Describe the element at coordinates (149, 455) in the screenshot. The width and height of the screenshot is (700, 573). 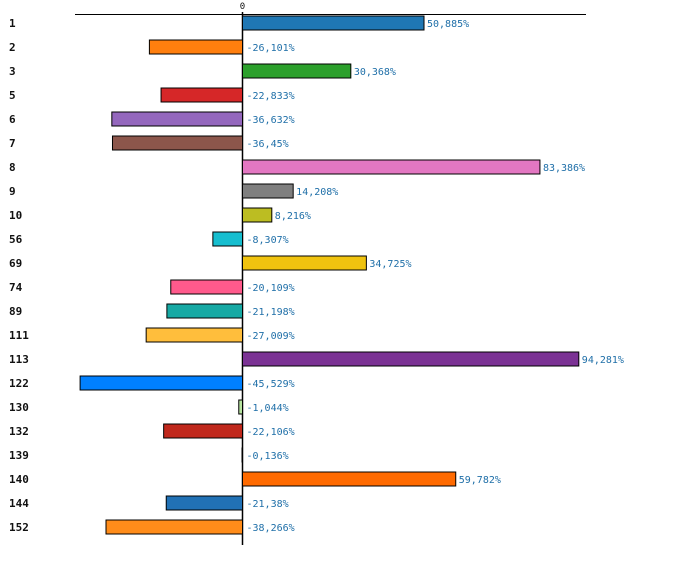
I see `bar-row: 139 -0,136%` at that location.